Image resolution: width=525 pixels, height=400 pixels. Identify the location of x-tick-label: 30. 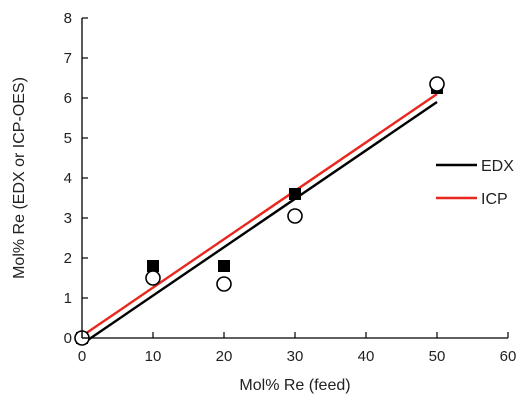
(295, 356).